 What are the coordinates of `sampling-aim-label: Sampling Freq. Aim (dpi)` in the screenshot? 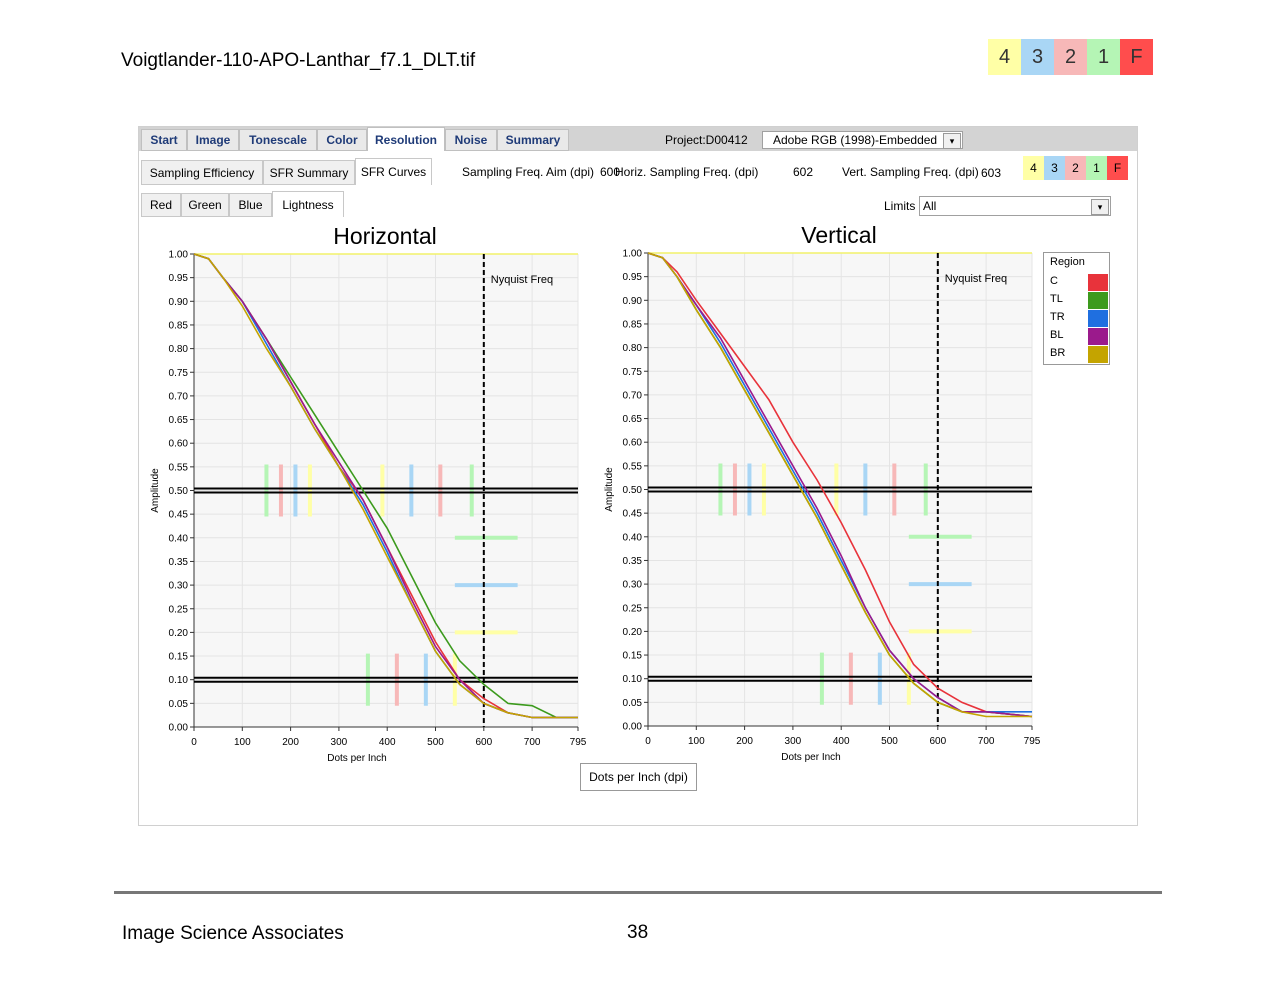 It's located at (528, 172).